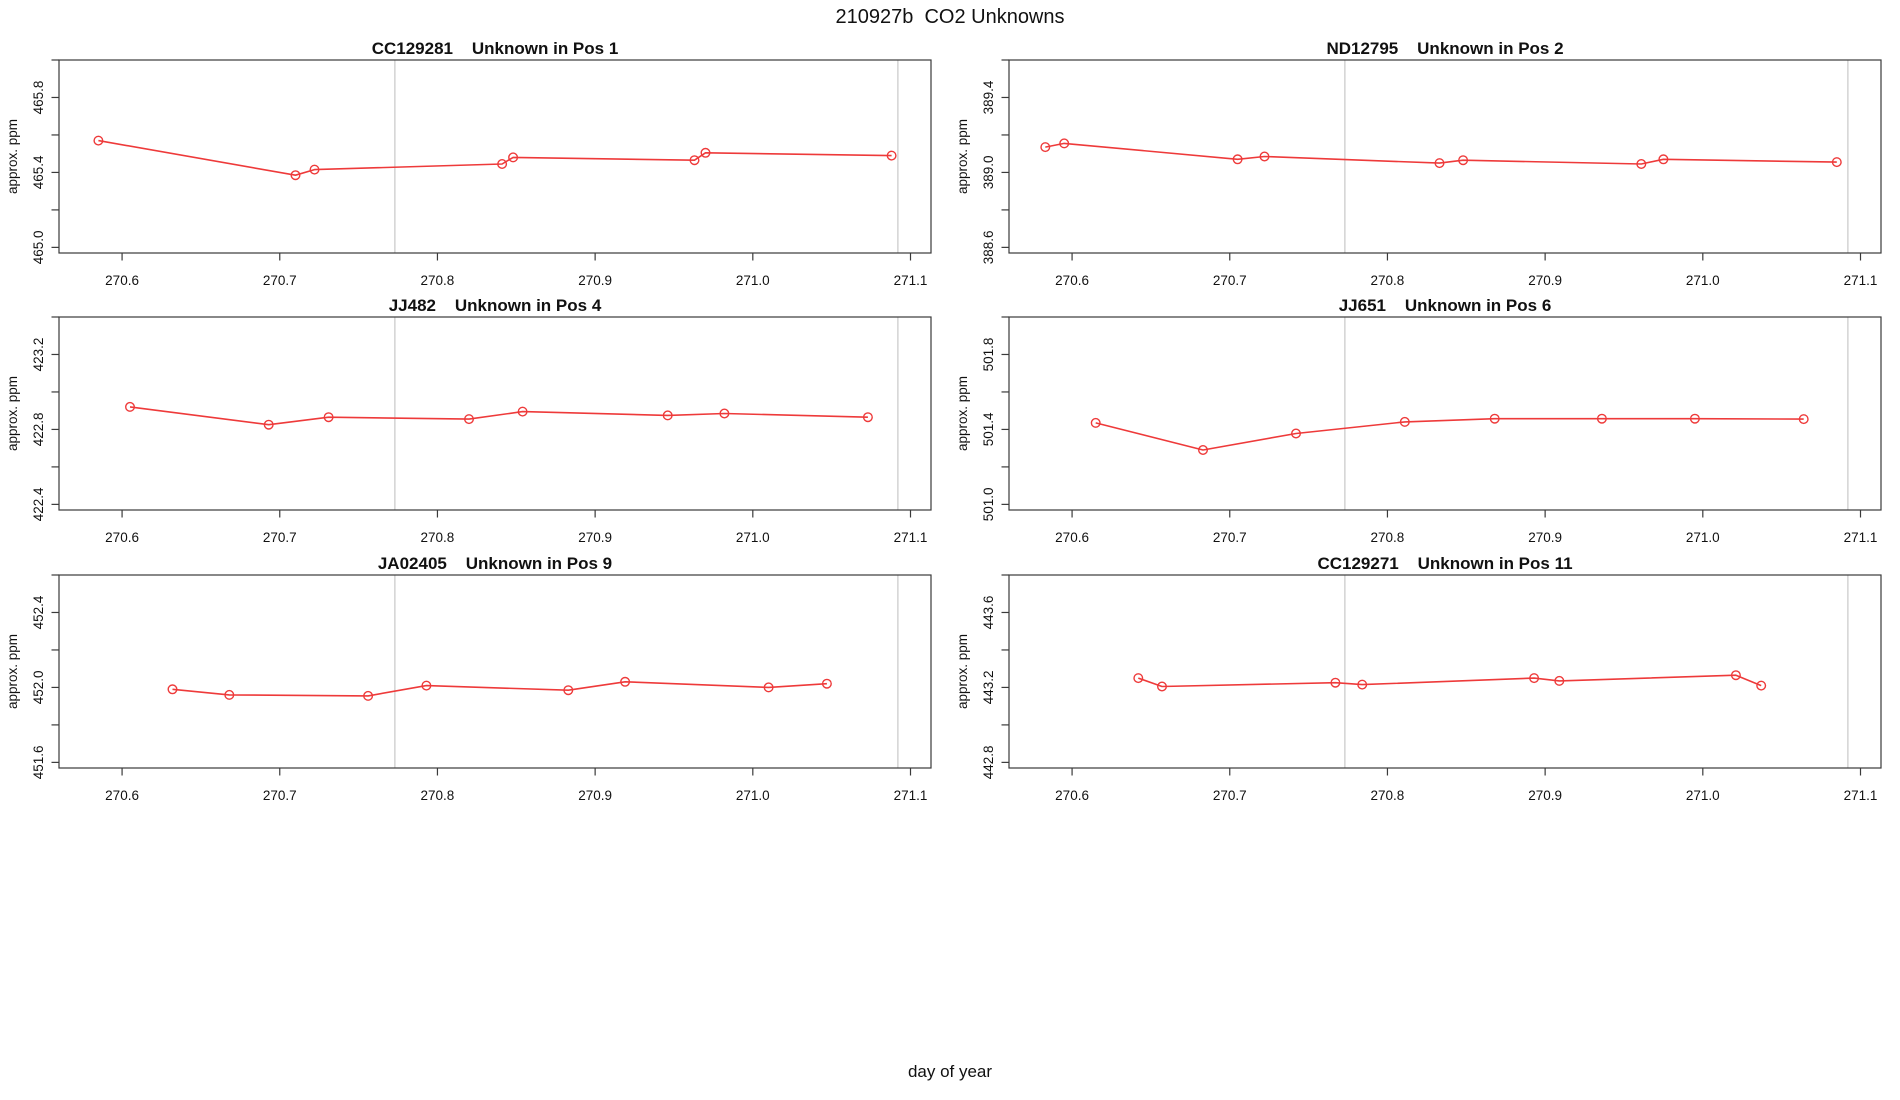 The image size is (1900, 1100). Describe the element at coordinates (38, 430) in the screenshot. I see `svg-text: 422.8` at that location.